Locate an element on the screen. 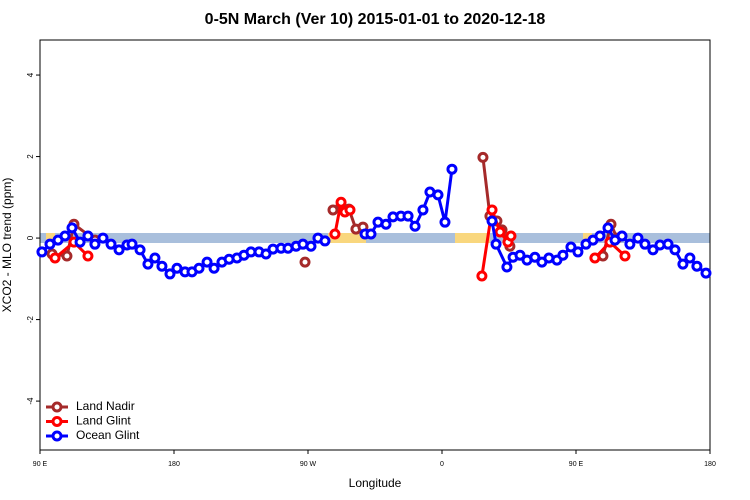 This screenshot has width=750, height=500. x-axis-label: Longitude is located at coordinates (375, 483).